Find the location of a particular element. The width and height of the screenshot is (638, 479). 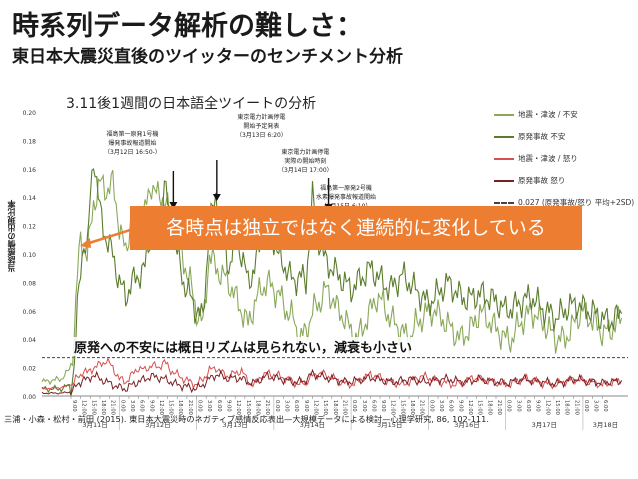

y-tick-label: 0.18 is located at coordinates (30, 141).